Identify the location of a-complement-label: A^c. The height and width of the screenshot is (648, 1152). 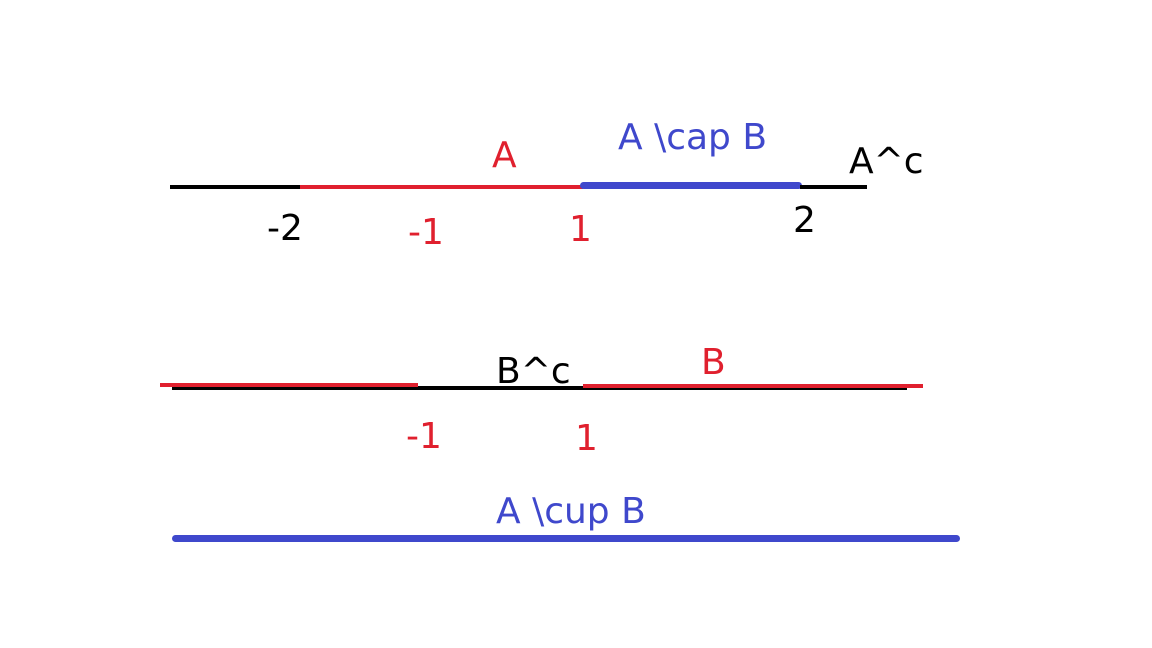
(886, 161).